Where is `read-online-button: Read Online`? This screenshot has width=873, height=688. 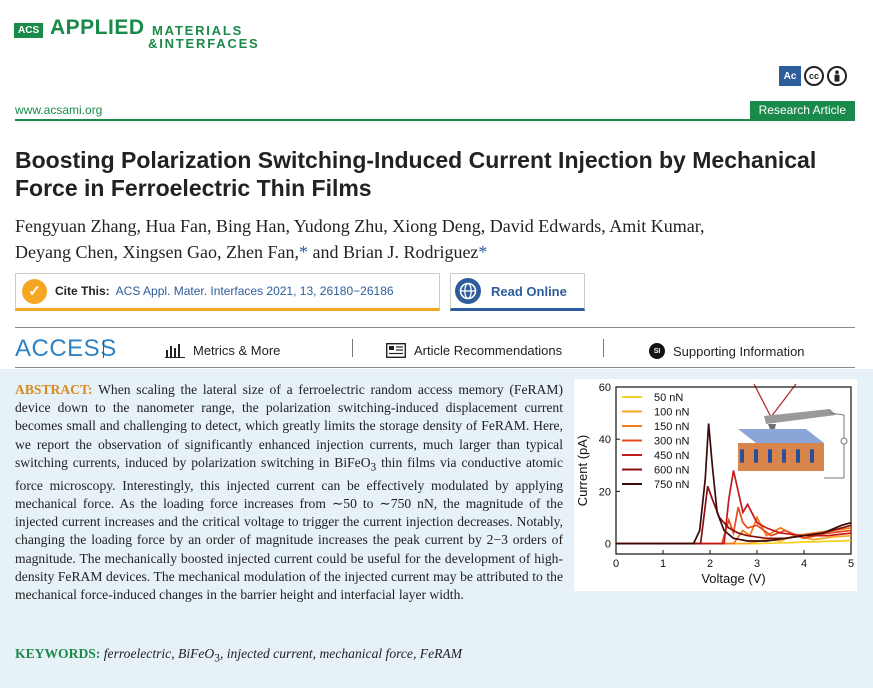
read-online-button: Read Online is located at coordinates (517, 292).